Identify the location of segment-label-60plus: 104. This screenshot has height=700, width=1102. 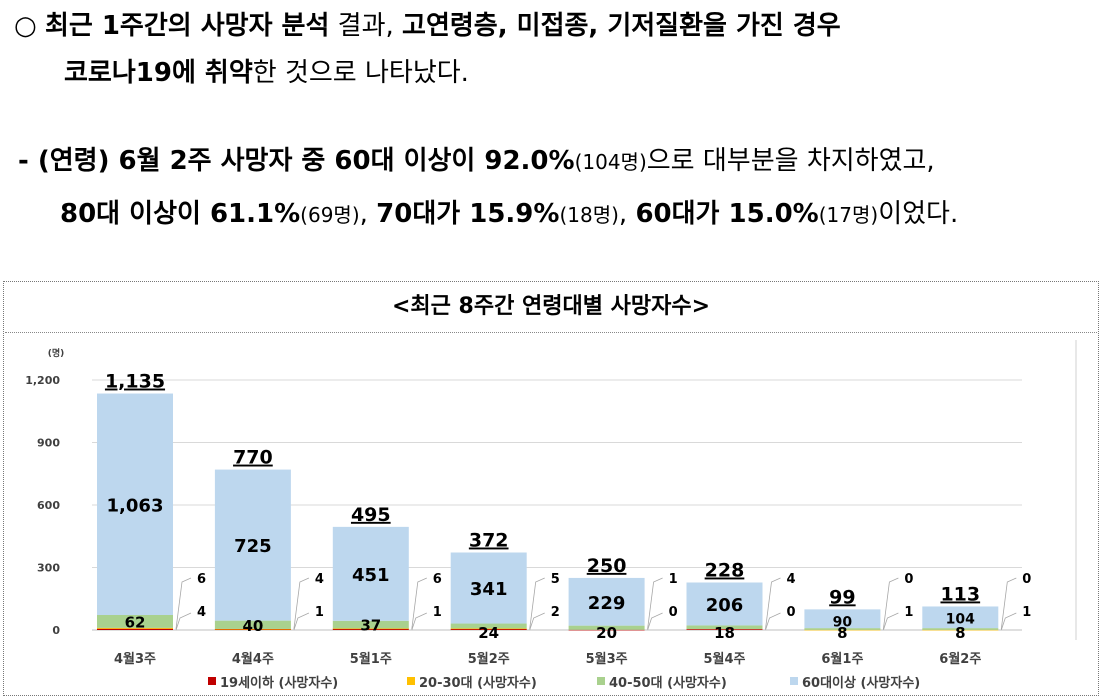
(960, 619).